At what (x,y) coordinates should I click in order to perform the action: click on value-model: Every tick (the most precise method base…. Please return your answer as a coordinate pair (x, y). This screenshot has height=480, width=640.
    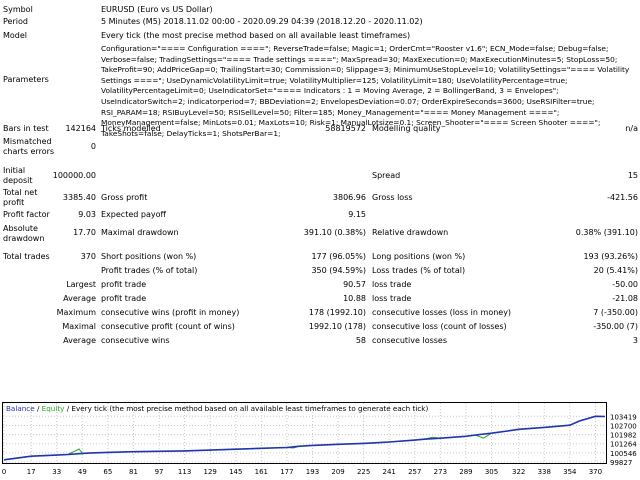
    Looking at the image, I should click on (256, 35).